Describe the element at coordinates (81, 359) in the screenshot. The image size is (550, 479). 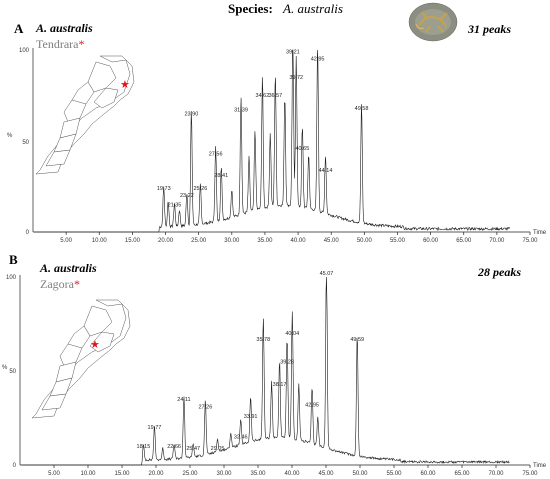
I see `panel-b-map: ★` at that location.